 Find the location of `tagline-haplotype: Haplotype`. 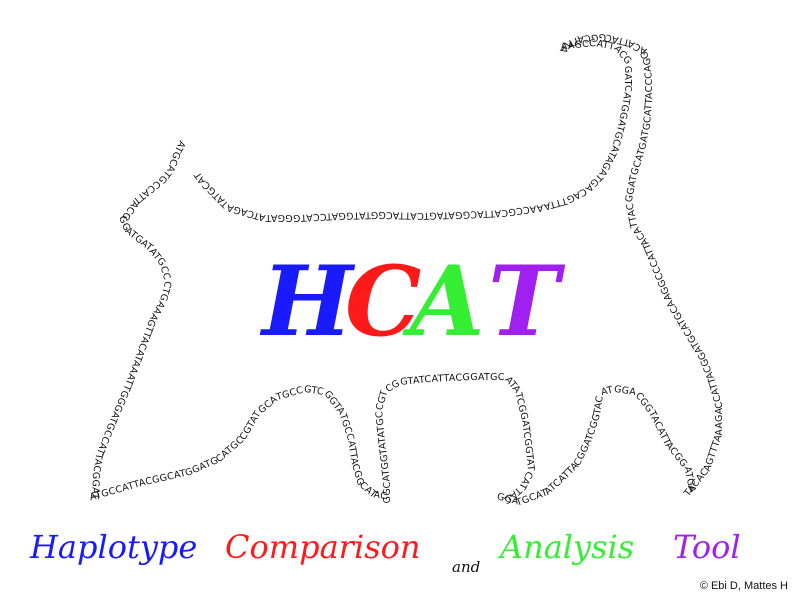

tagline-haplotype: Haplotype is located at coordinates (113, 547).